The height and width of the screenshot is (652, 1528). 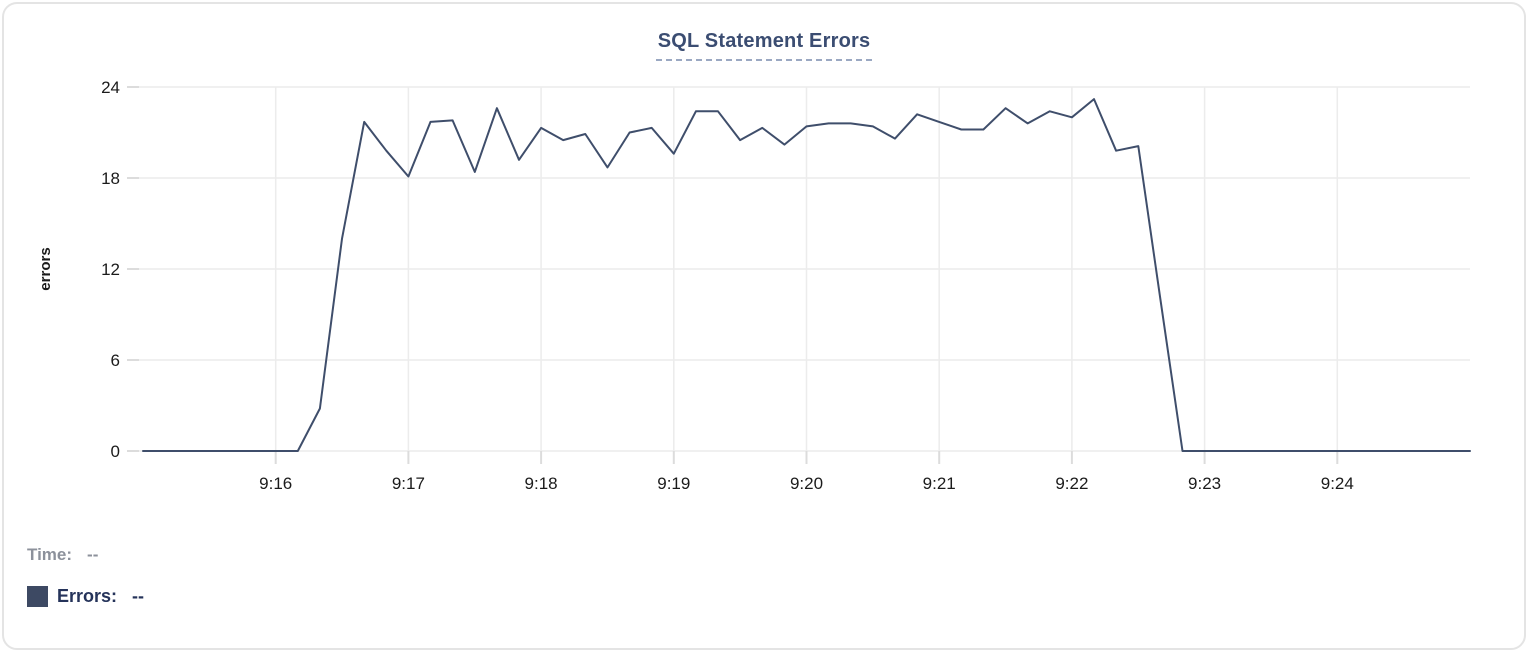 I want to click on svg-text: 9:22, so click(x=1071, y=483).